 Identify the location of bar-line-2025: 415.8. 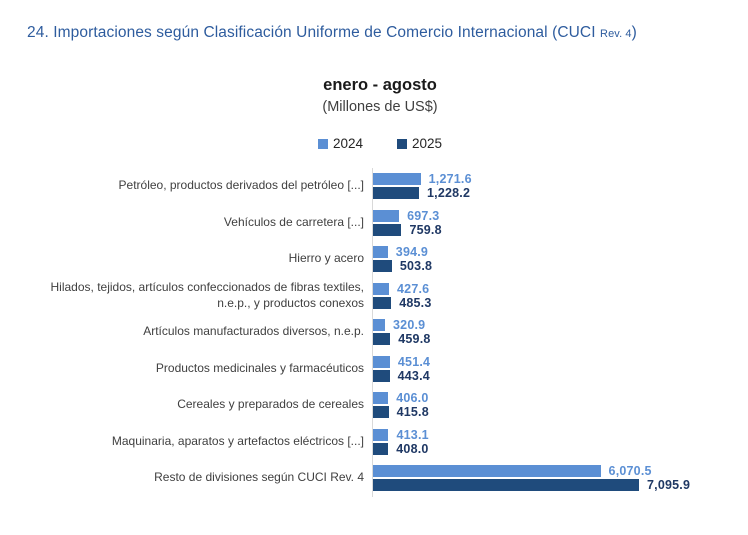
(557, 412).